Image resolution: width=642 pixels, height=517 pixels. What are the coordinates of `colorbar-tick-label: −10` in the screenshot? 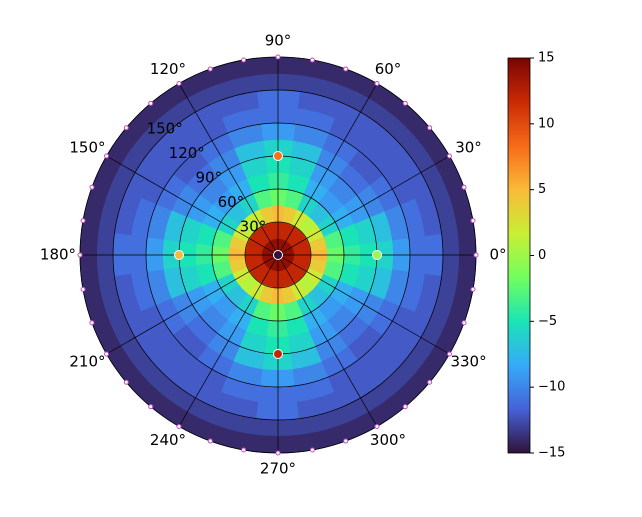 It's located at (551, 387).